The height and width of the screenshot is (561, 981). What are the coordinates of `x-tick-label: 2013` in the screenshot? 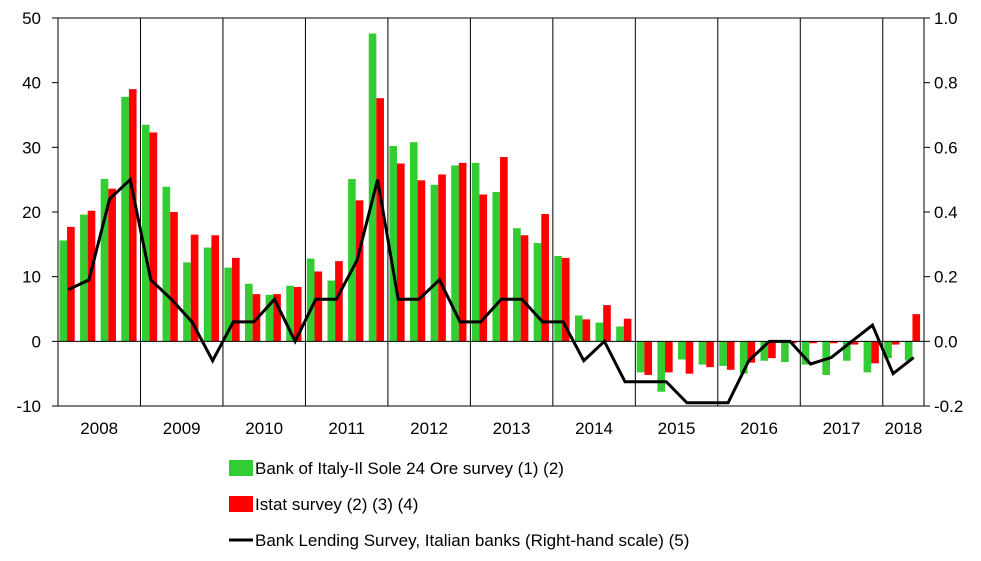 It's located at (512, 428).